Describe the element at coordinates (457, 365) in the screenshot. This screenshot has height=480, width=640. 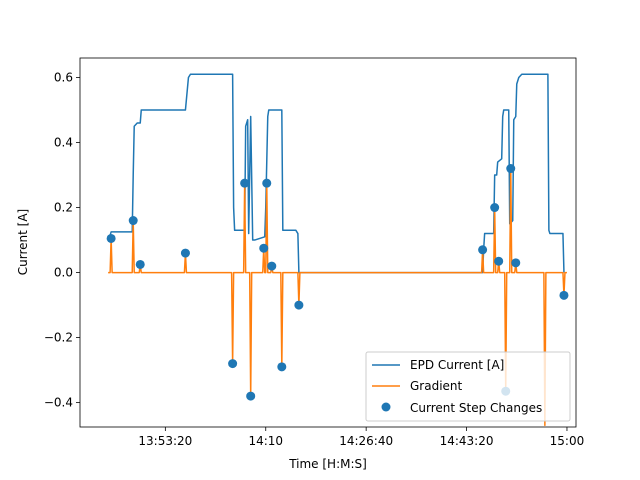
I see `legend-label-current: EPD Current [A]` at that location.